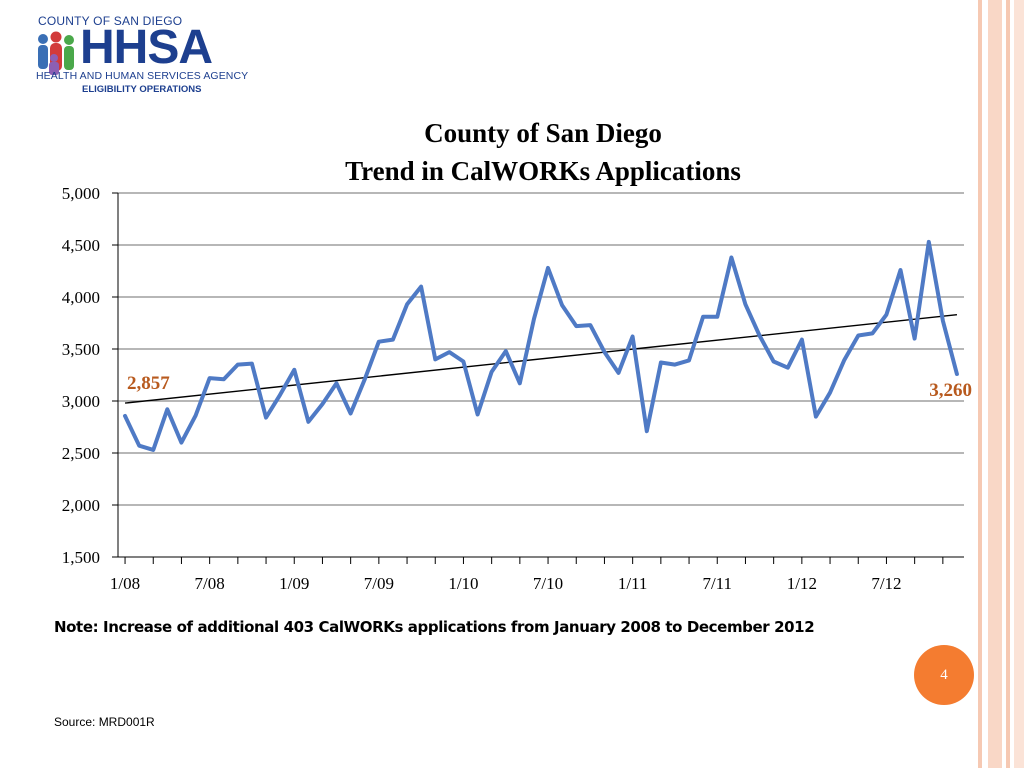  I want to click on end-value-label: 3,260, so click(950, 390).